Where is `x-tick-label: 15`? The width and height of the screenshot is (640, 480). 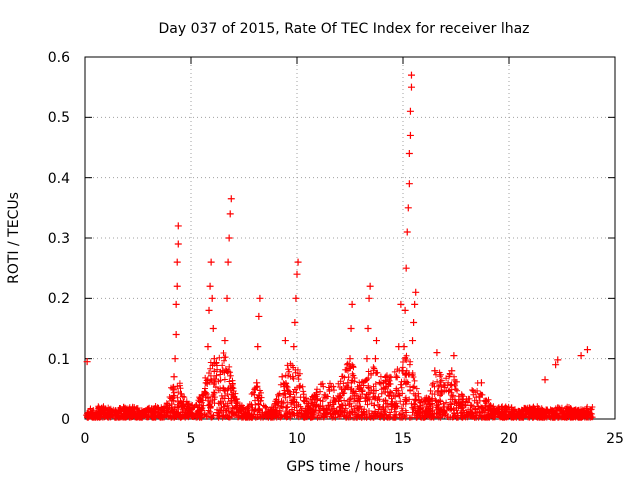
x-tick-label: 15 is located at coordinates (403, 439).